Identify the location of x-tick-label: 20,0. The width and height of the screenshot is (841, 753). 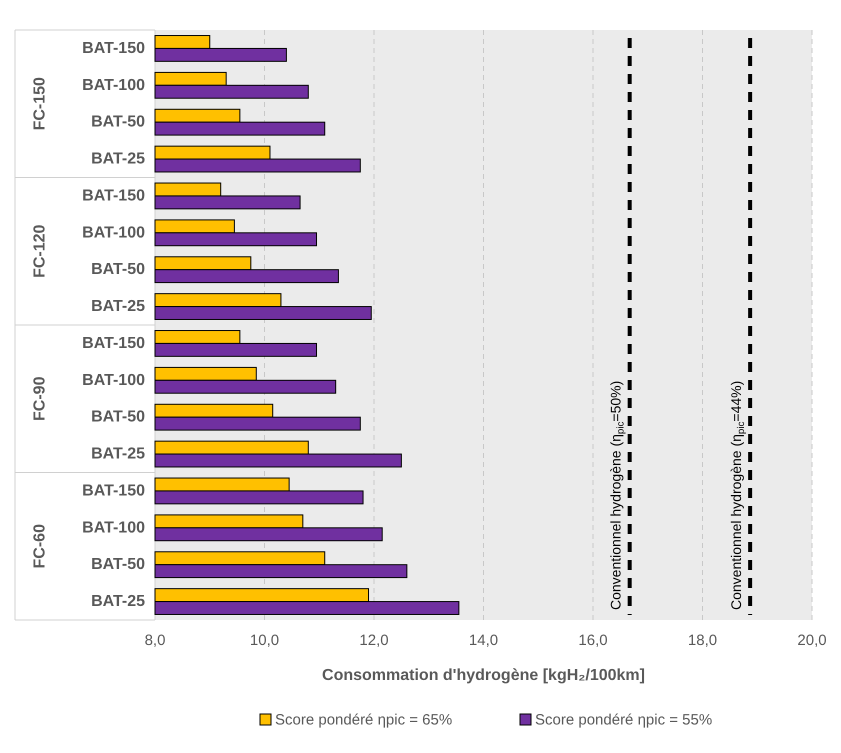
(812, 640).